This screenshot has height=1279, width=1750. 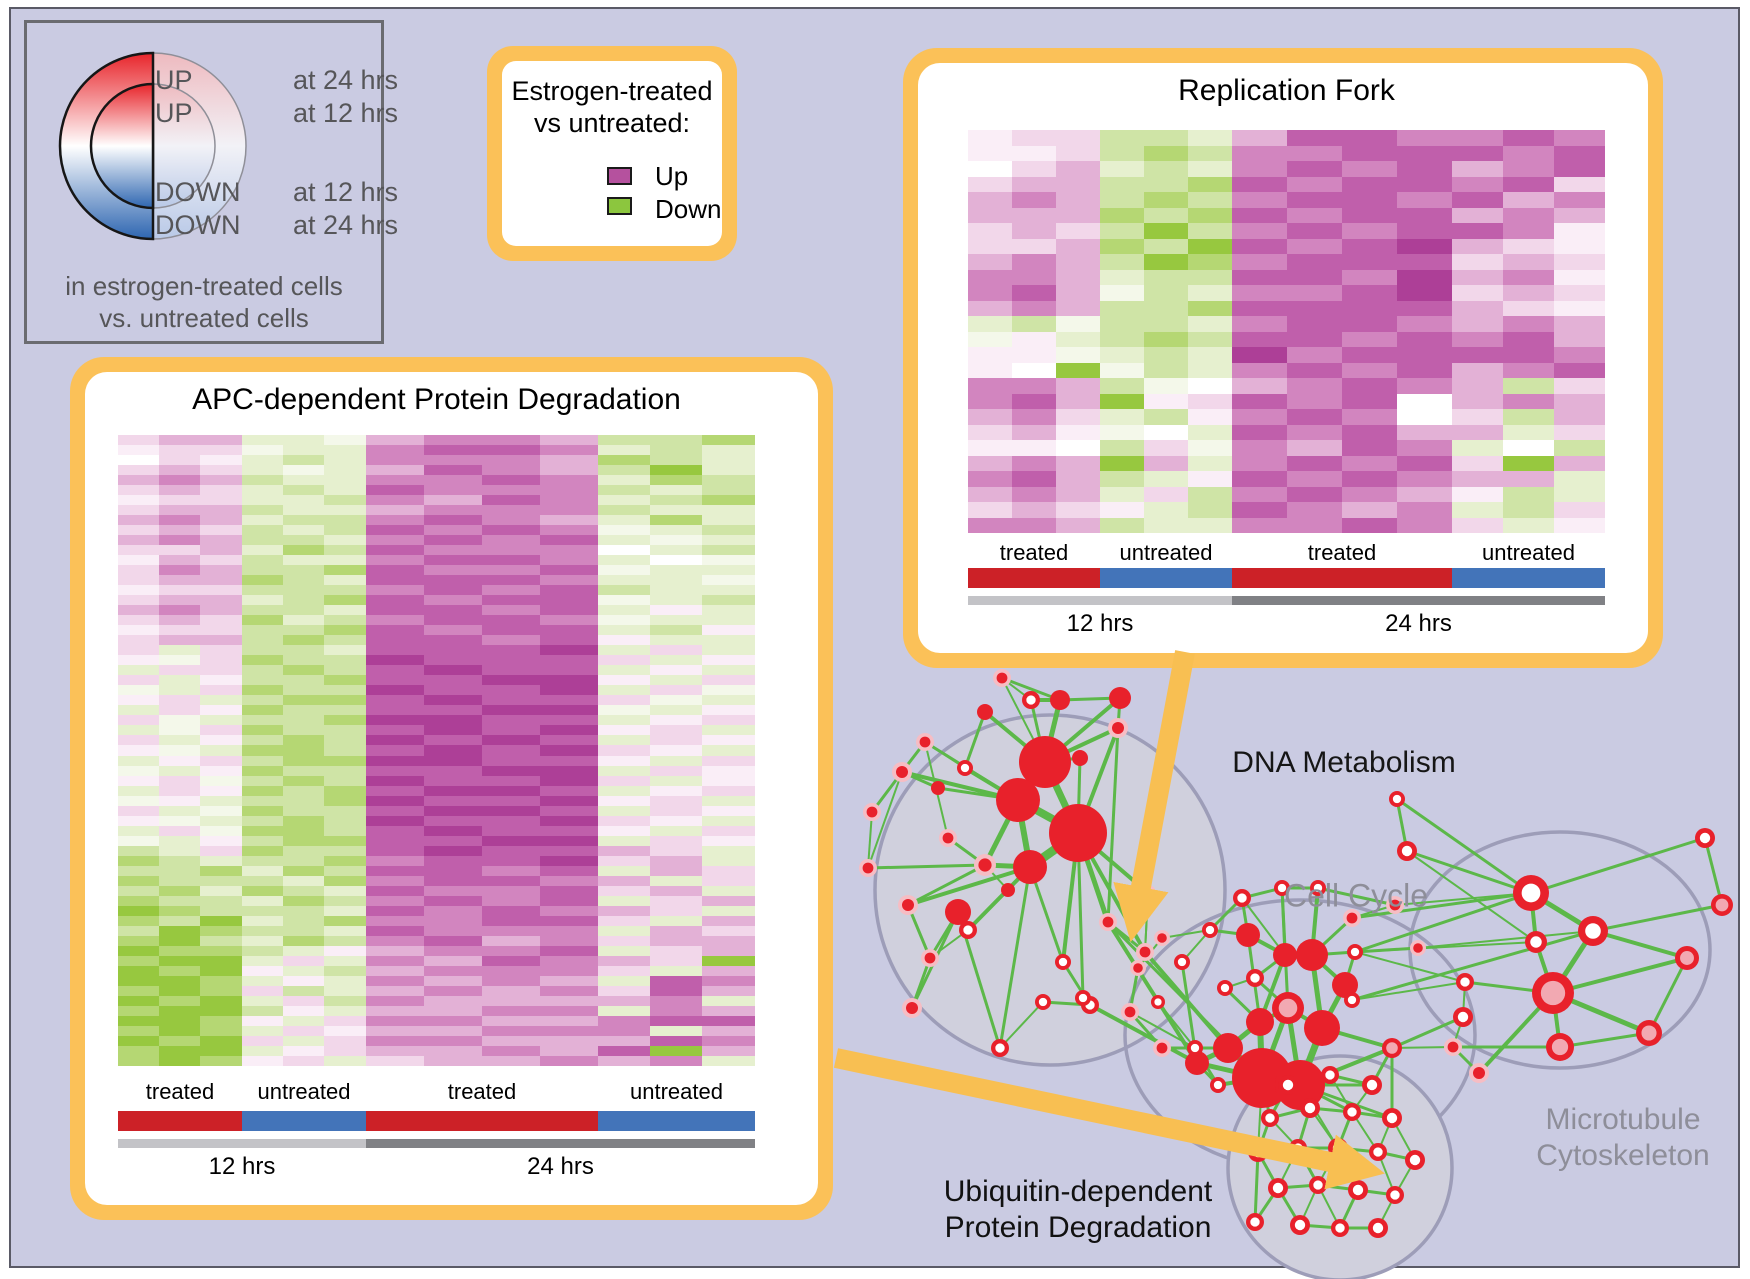 What do you see at coordinates (612, 123) in the screenshot?
I see `estrogen-legend-title-line2: vs untreated:` at bounding box center [612, 123].